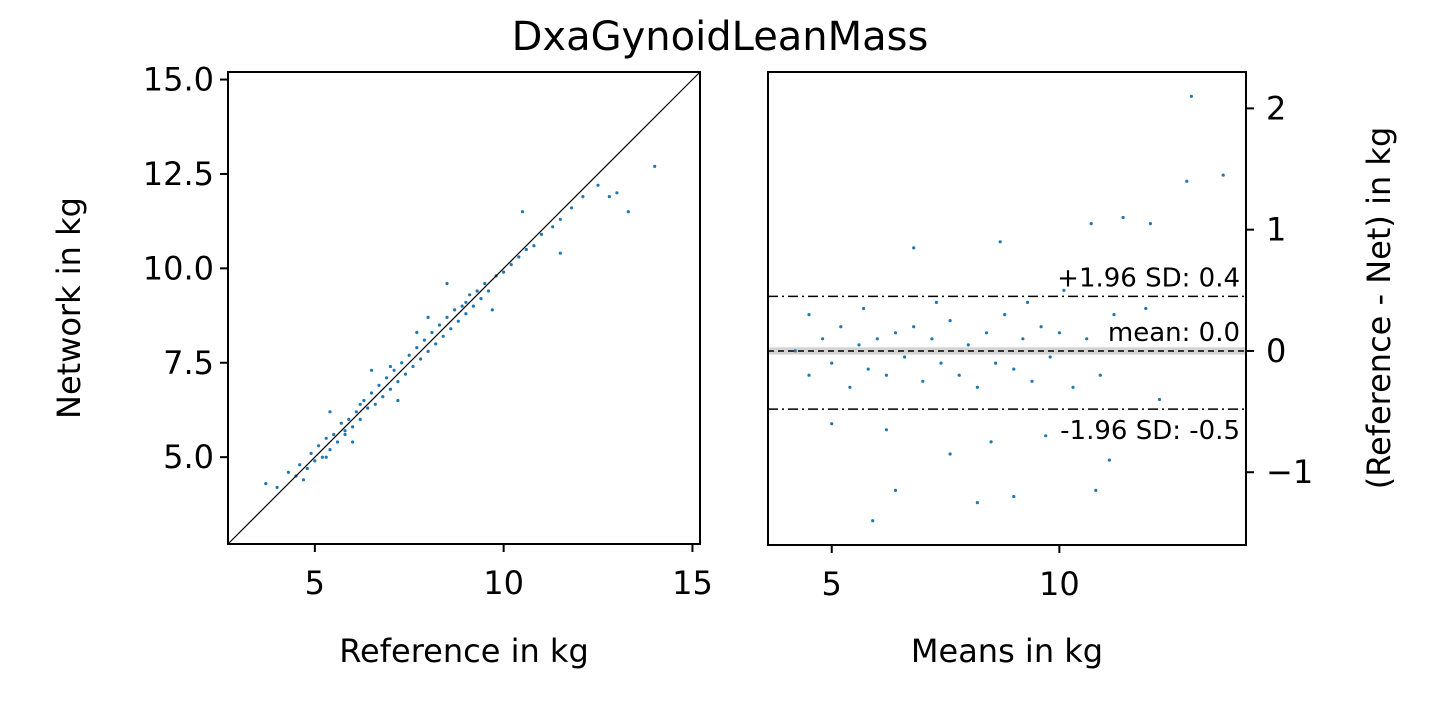 This screenshot has width=1440, height=720. Describe the element at coordinates (951, 574) in the screenshot. I see `bland-altman-x-ticks: 5 10` at that location.